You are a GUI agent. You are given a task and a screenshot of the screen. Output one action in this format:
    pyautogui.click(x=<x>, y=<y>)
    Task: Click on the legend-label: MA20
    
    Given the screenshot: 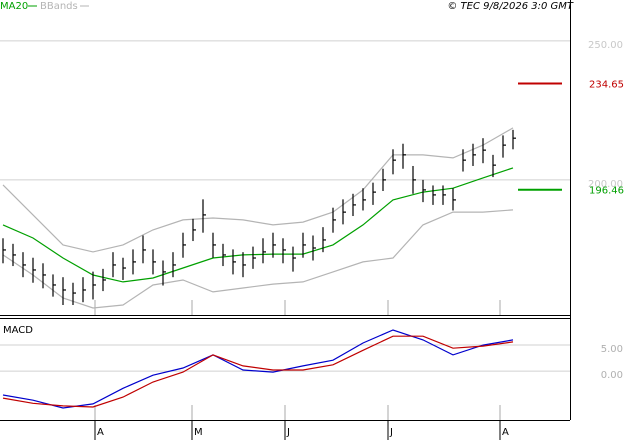 What is the action you would take?
    pyautogui.click(x=14, y=6)
    